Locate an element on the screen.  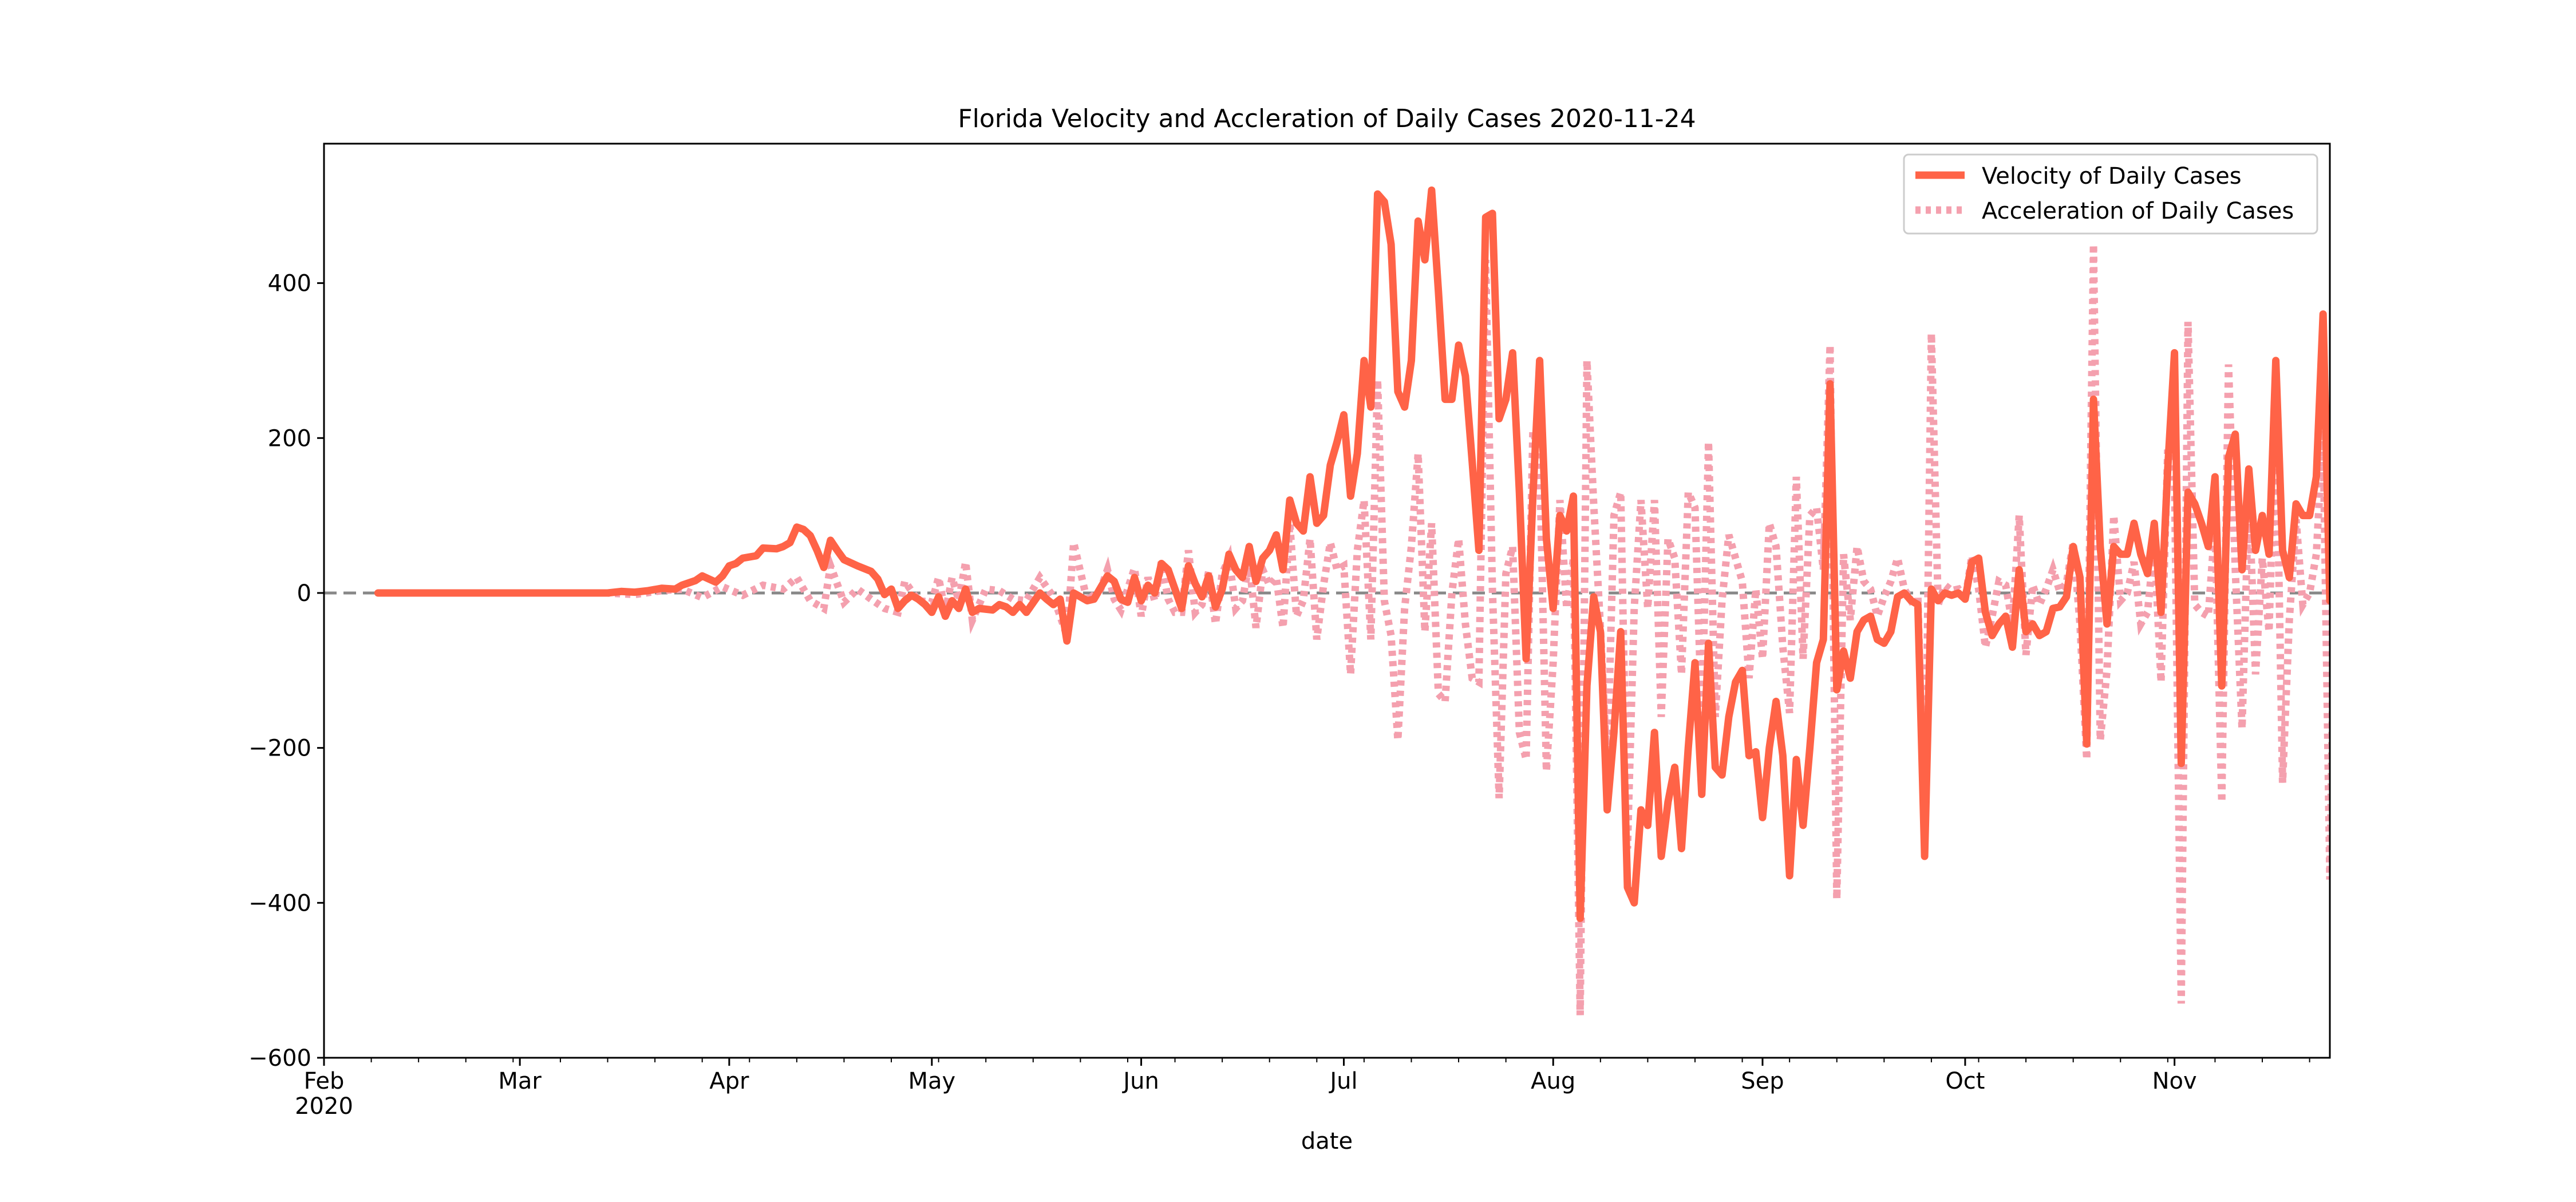
x-tick-sublabel: 2020 is located at coordinates (324, 1106).